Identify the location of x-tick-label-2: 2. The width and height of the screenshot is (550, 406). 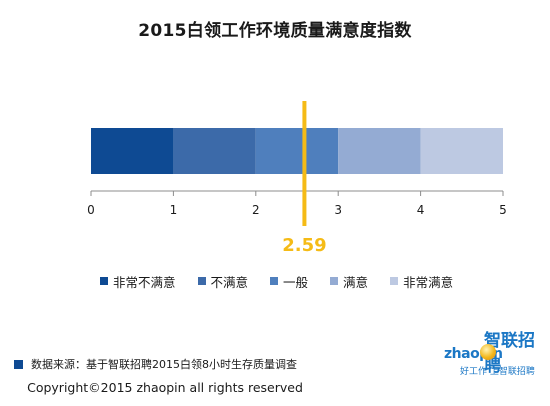
(256, 210).